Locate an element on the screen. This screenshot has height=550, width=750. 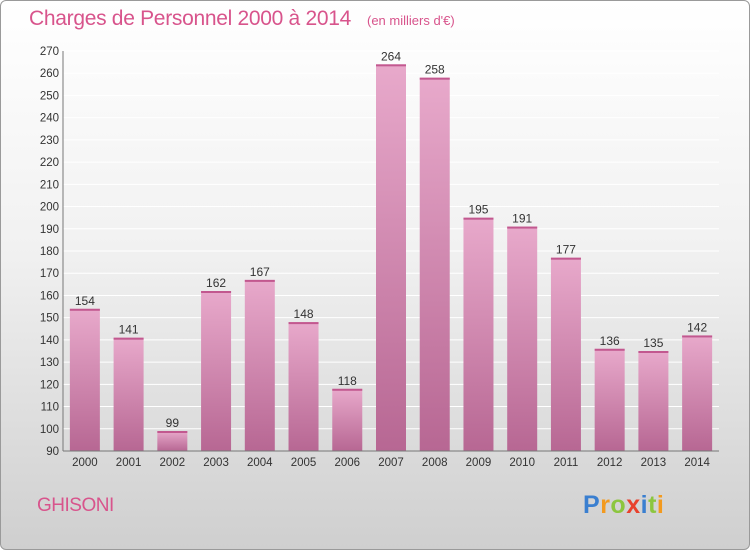
logo-letter: t is located at coordinates (652, 505).